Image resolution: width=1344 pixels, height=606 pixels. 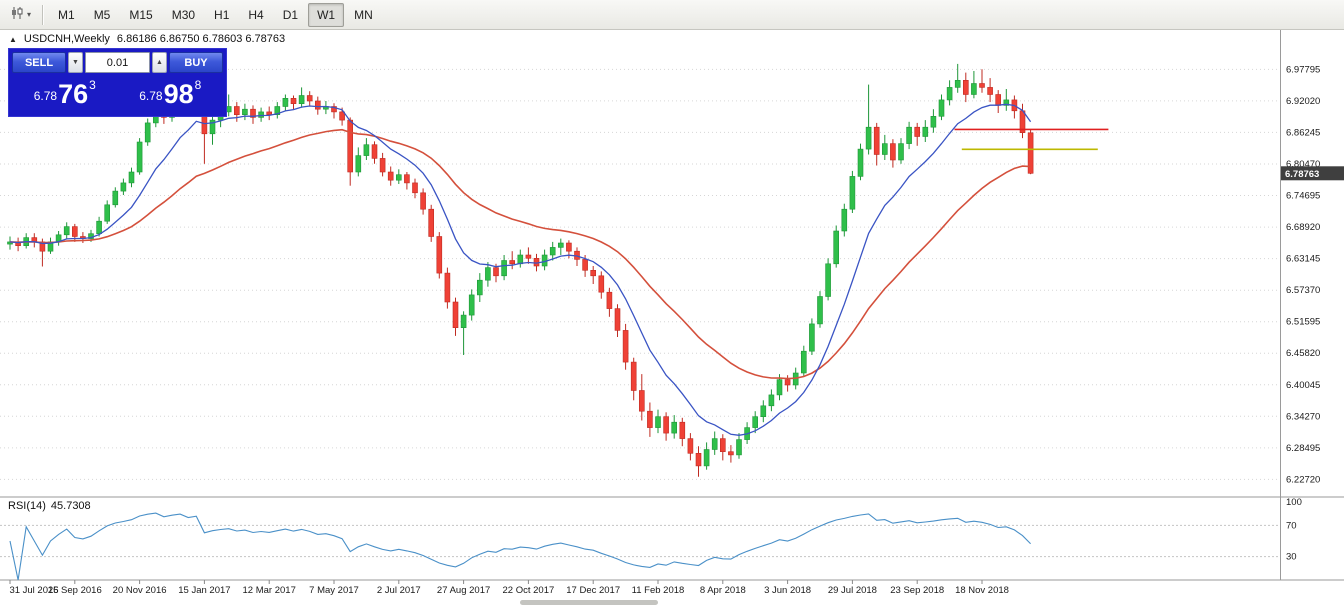 What do you see at coordinates (102, 15) in the screenshot?
I see `timeframe-button-M5: M5` at bounding box center [102, 15].